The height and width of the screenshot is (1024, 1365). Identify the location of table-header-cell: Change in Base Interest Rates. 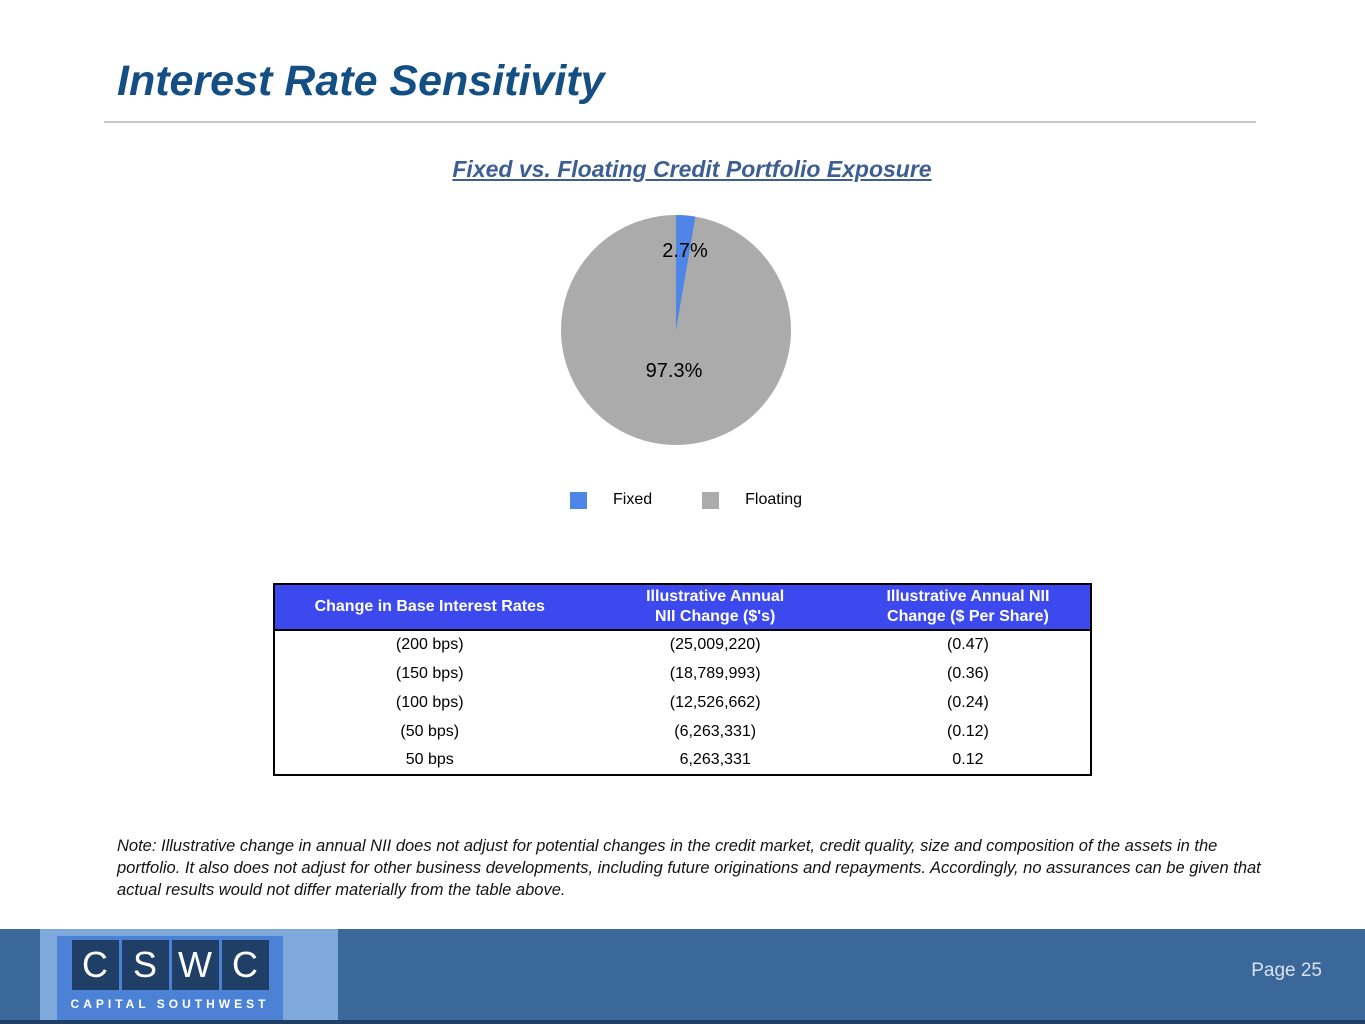
(429, 607).